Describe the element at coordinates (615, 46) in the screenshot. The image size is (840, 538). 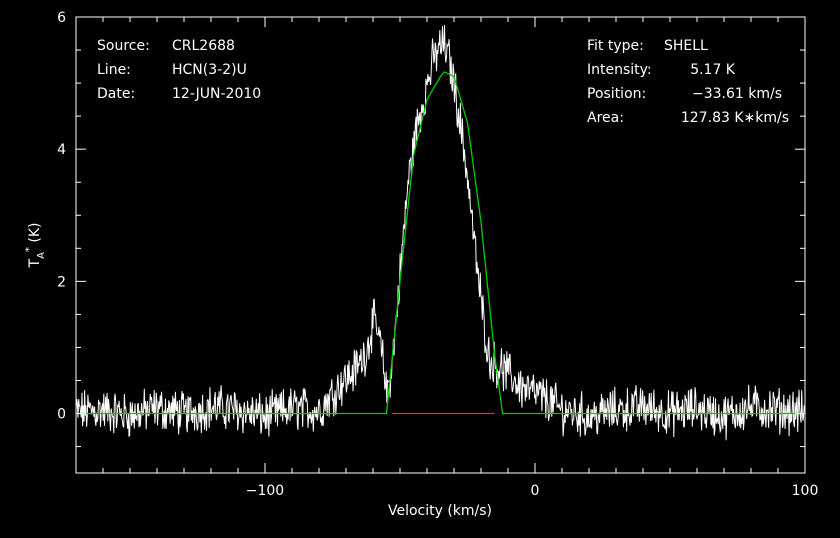
I see `info-right-key-0: Fit type:` at that location.